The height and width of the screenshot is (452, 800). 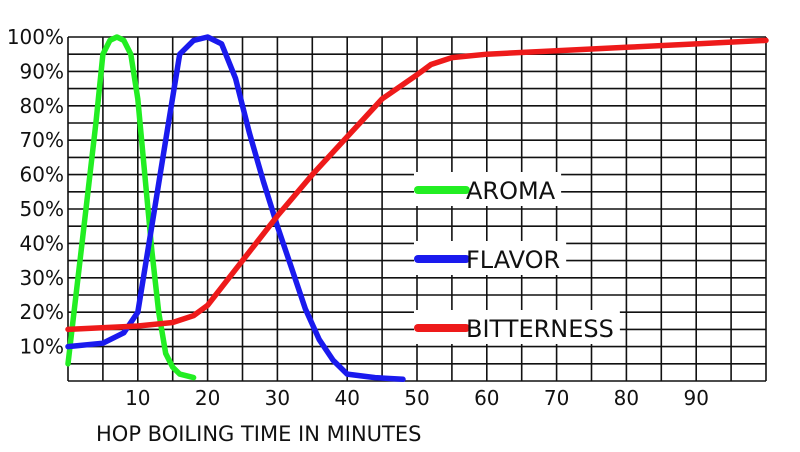 I want to click on legend-label-bitterness: BITTERNESS, so click(x=540, y=329).